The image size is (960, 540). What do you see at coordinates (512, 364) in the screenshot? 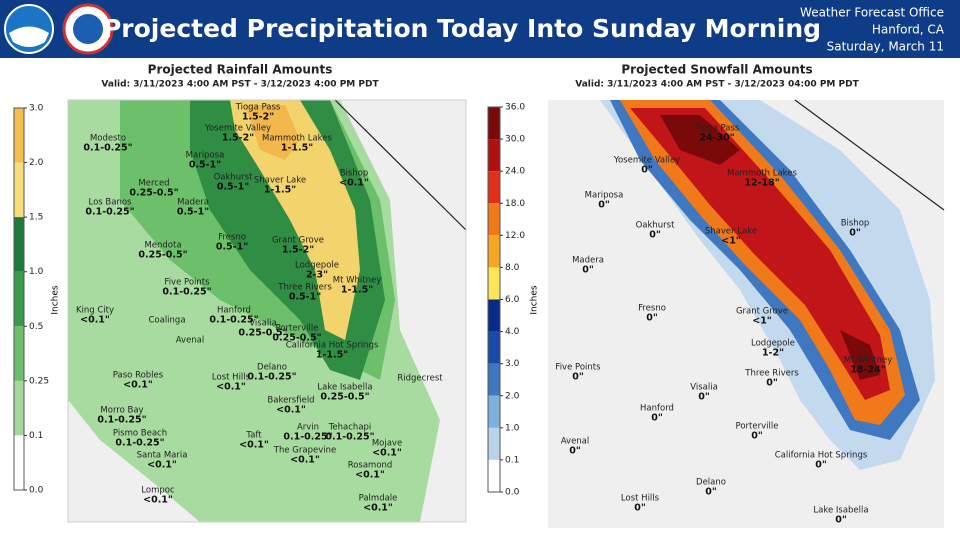
I see `colorbar-label: 3.0` at bounding box center [512, 364].